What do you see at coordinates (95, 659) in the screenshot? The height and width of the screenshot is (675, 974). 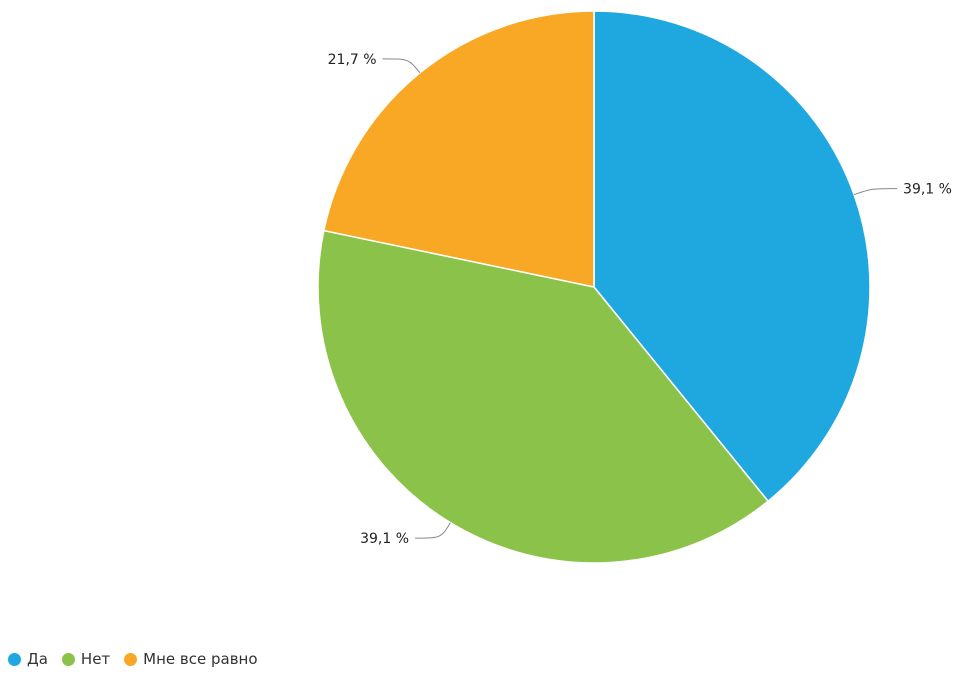 I see `legend-label-net: Нет` at bounding box center [95, 659].